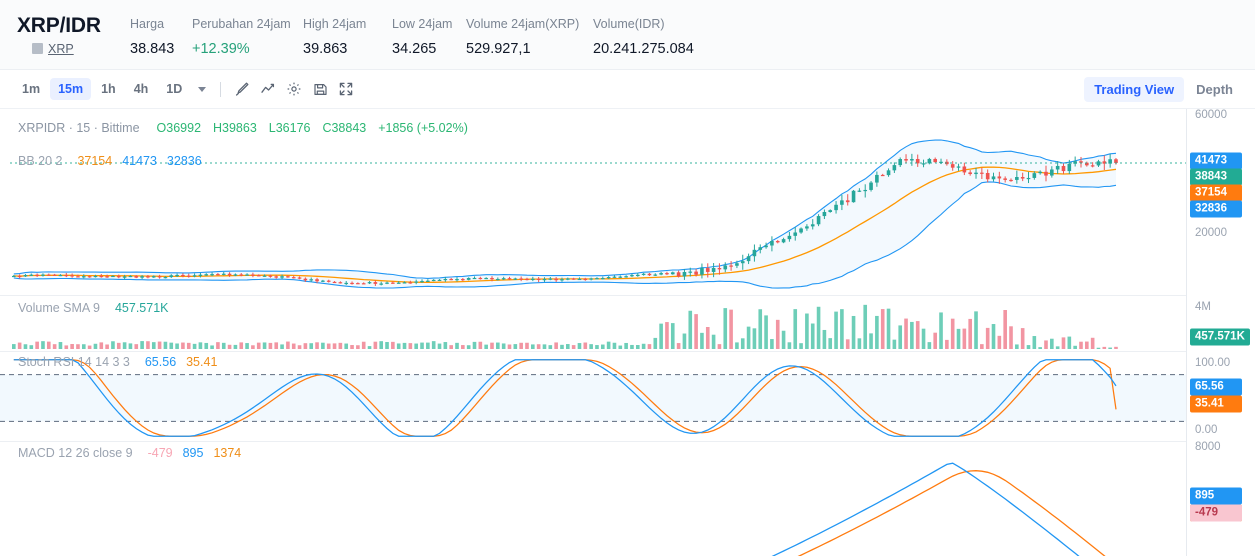  Describe the element at coordinates (242, 89) in the screenshot. I see `draw-pen-icon` at that location.